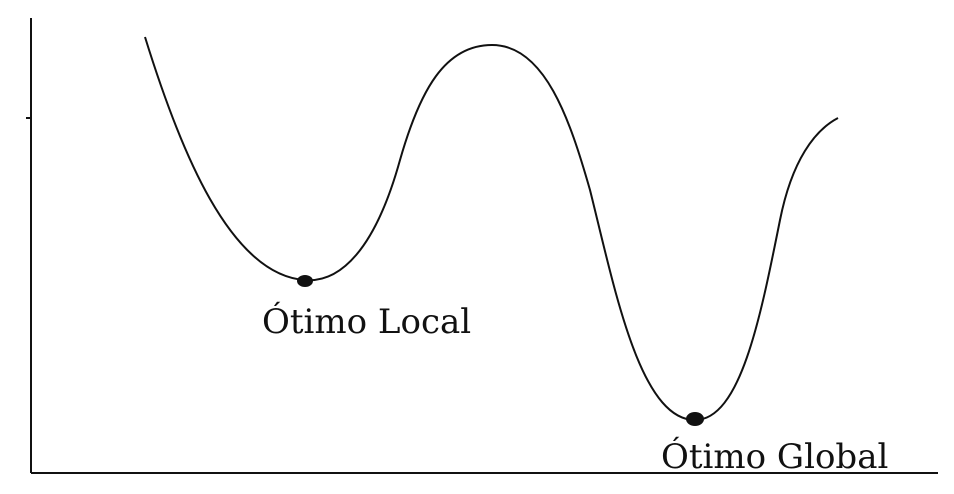 Image resolution: width=954 pixels, height=494 pixels. Describe the element at coordinates (774, 456) in the screenshot. I see `global-optimum-label: Ótimo Global` at that location.